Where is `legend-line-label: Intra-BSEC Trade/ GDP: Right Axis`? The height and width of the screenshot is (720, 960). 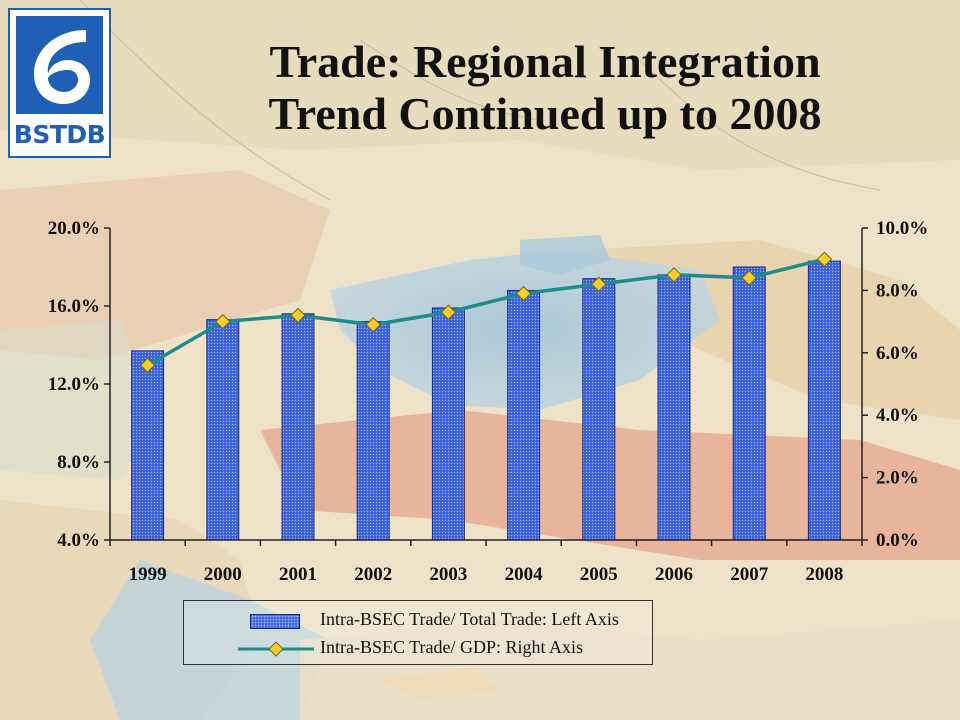 legend-line-label: Intra-BSEC Trade/ GDP: Right Axis is located at coordinates (452, 647).